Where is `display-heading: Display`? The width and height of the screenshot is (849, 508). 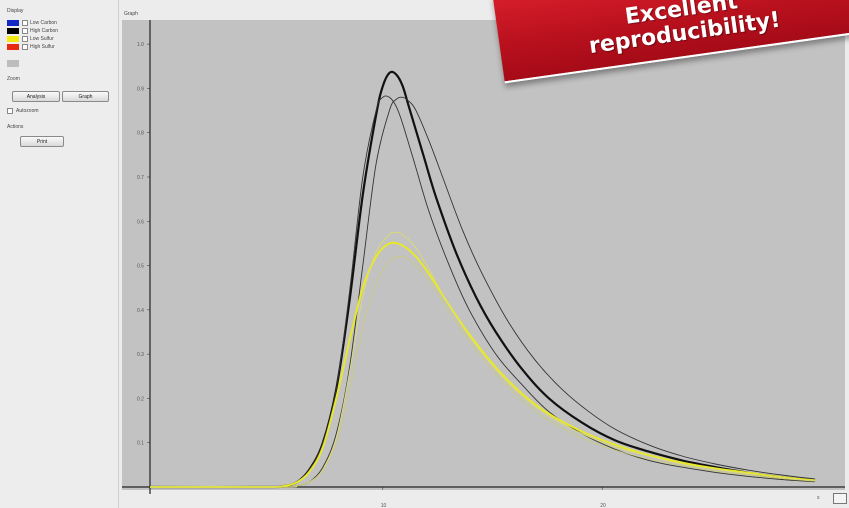 display-heading: Display is located at coordinates (15, 11).